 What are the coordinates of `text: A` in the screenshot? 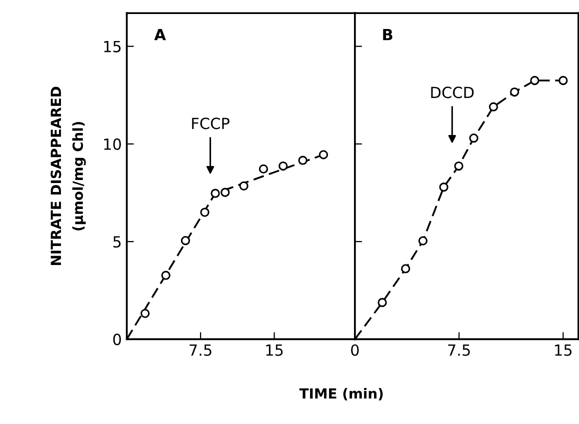 It's located at (160, 34).